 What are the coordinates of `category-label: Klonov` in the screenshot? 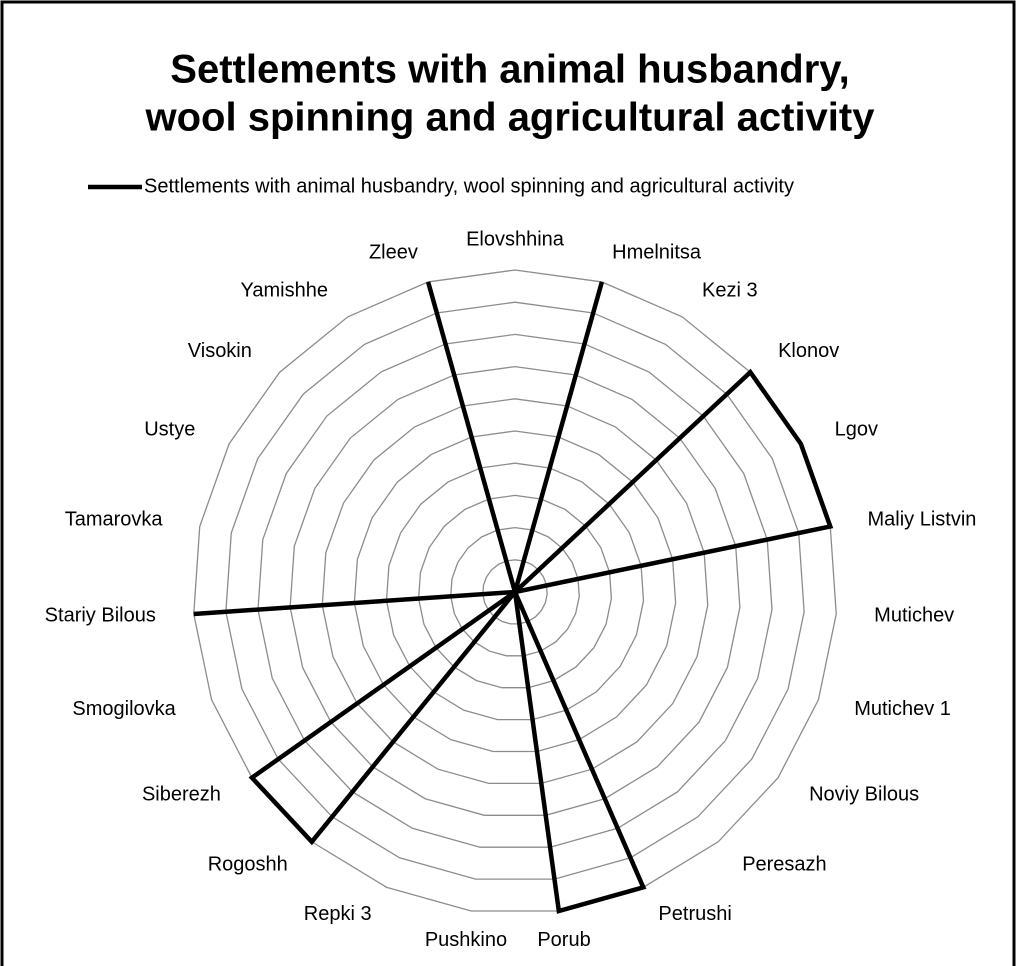 It's located at (808, 351).